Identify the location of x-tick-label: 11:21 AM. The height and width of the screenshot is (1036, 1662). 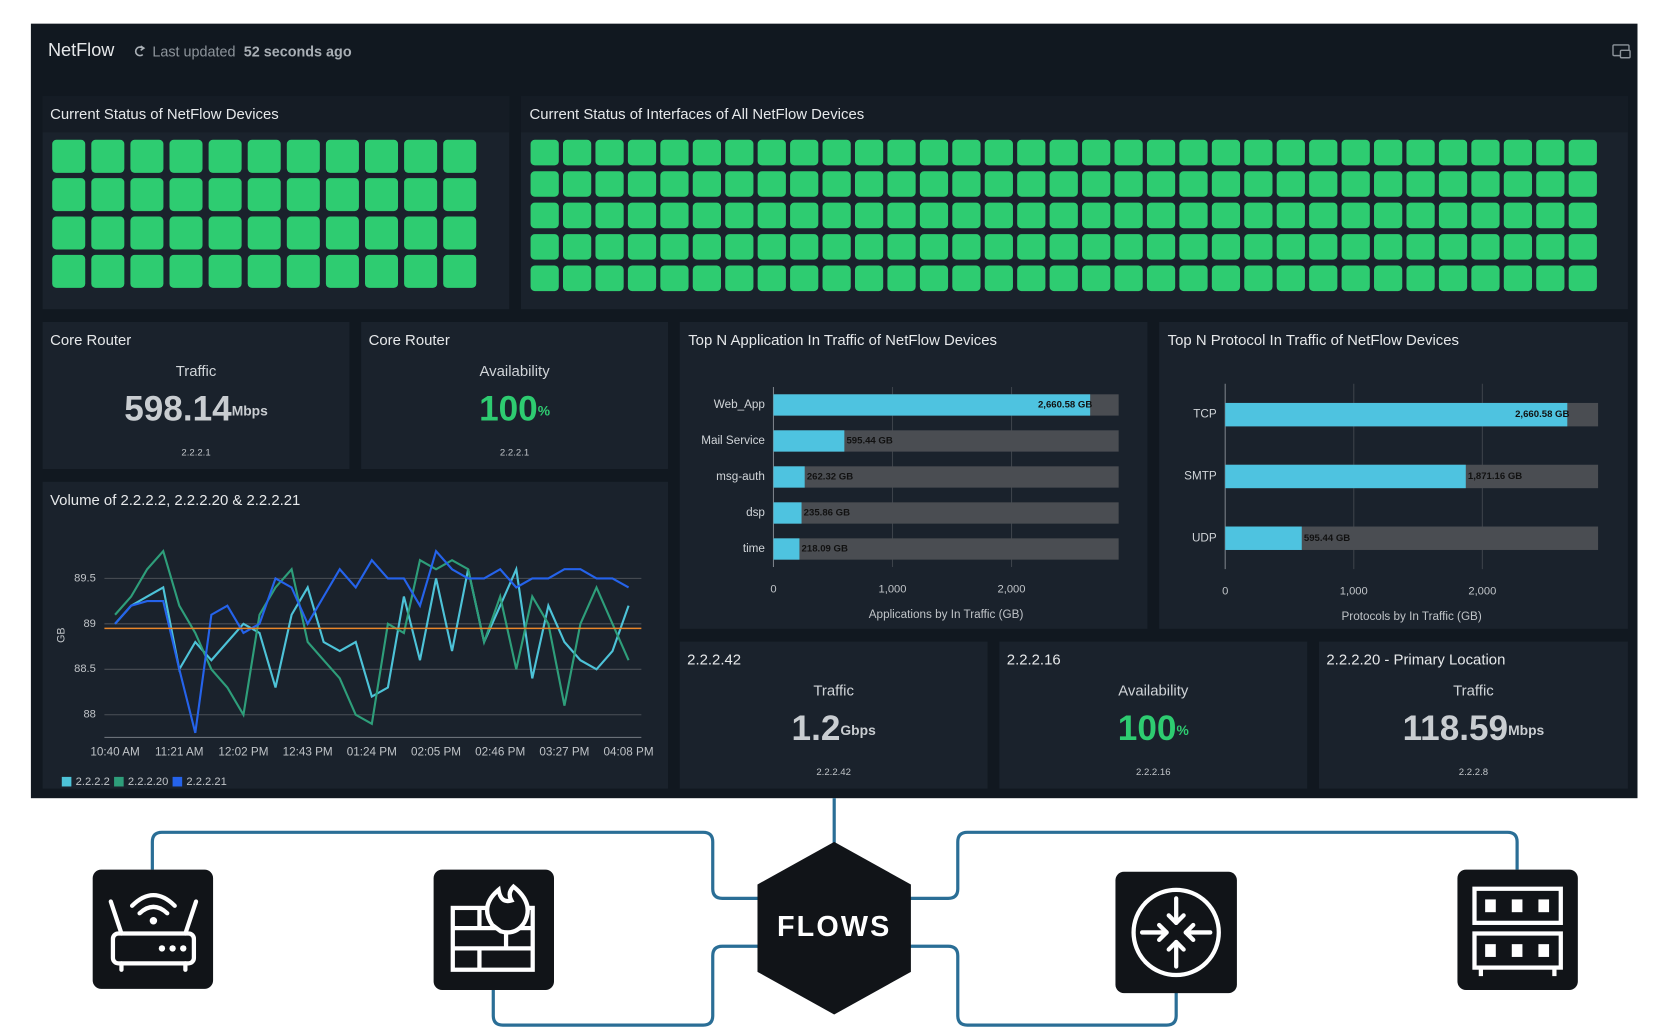
(179, 751).